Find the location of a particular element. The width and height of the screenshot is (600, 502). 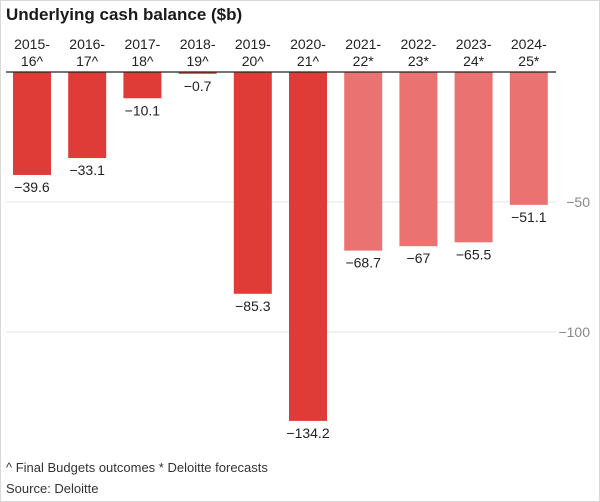

value-label: −51.1 is located at coordinates (529, 217).